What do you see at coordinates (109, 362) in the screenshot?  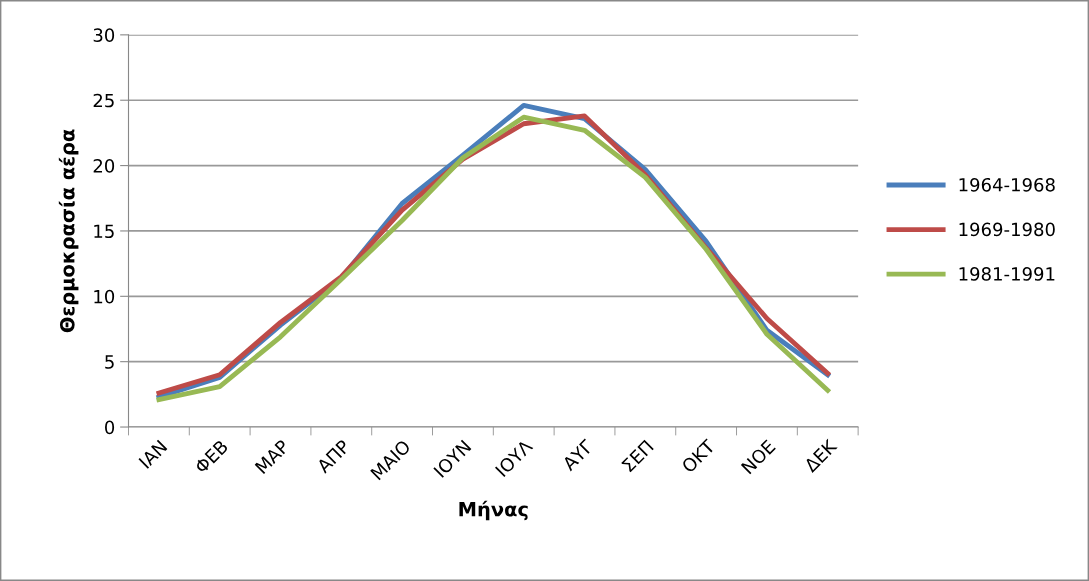 I see `y-tick-label: 5` at bounding box center [109, 362].